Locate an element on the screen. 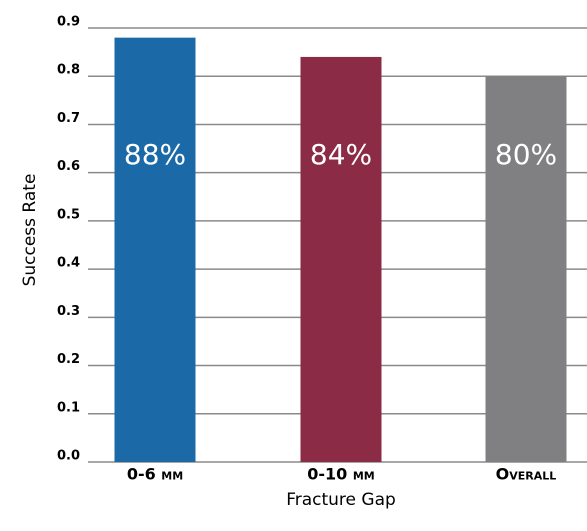 Image resolution: width=587 pixels, height=531 pixels. value-label: 80% is located at coordinates (526, 154).